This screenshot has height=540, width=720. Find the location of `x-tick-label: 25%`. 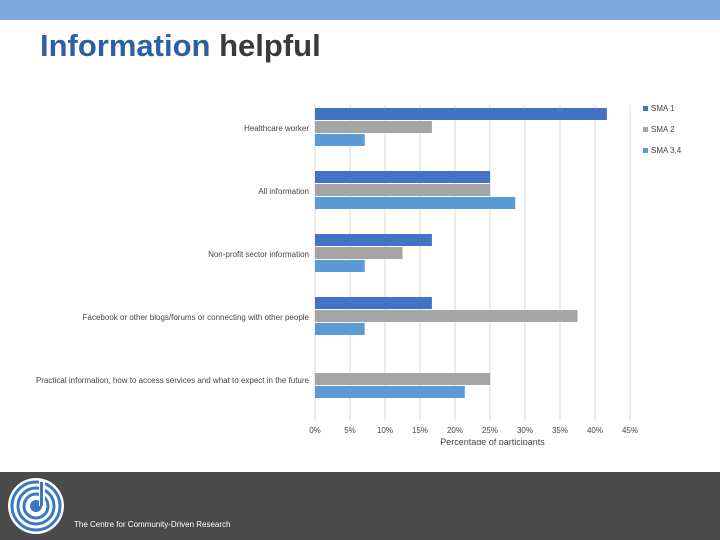

x-tick-label: 25% is located at coordinates (490, 430).